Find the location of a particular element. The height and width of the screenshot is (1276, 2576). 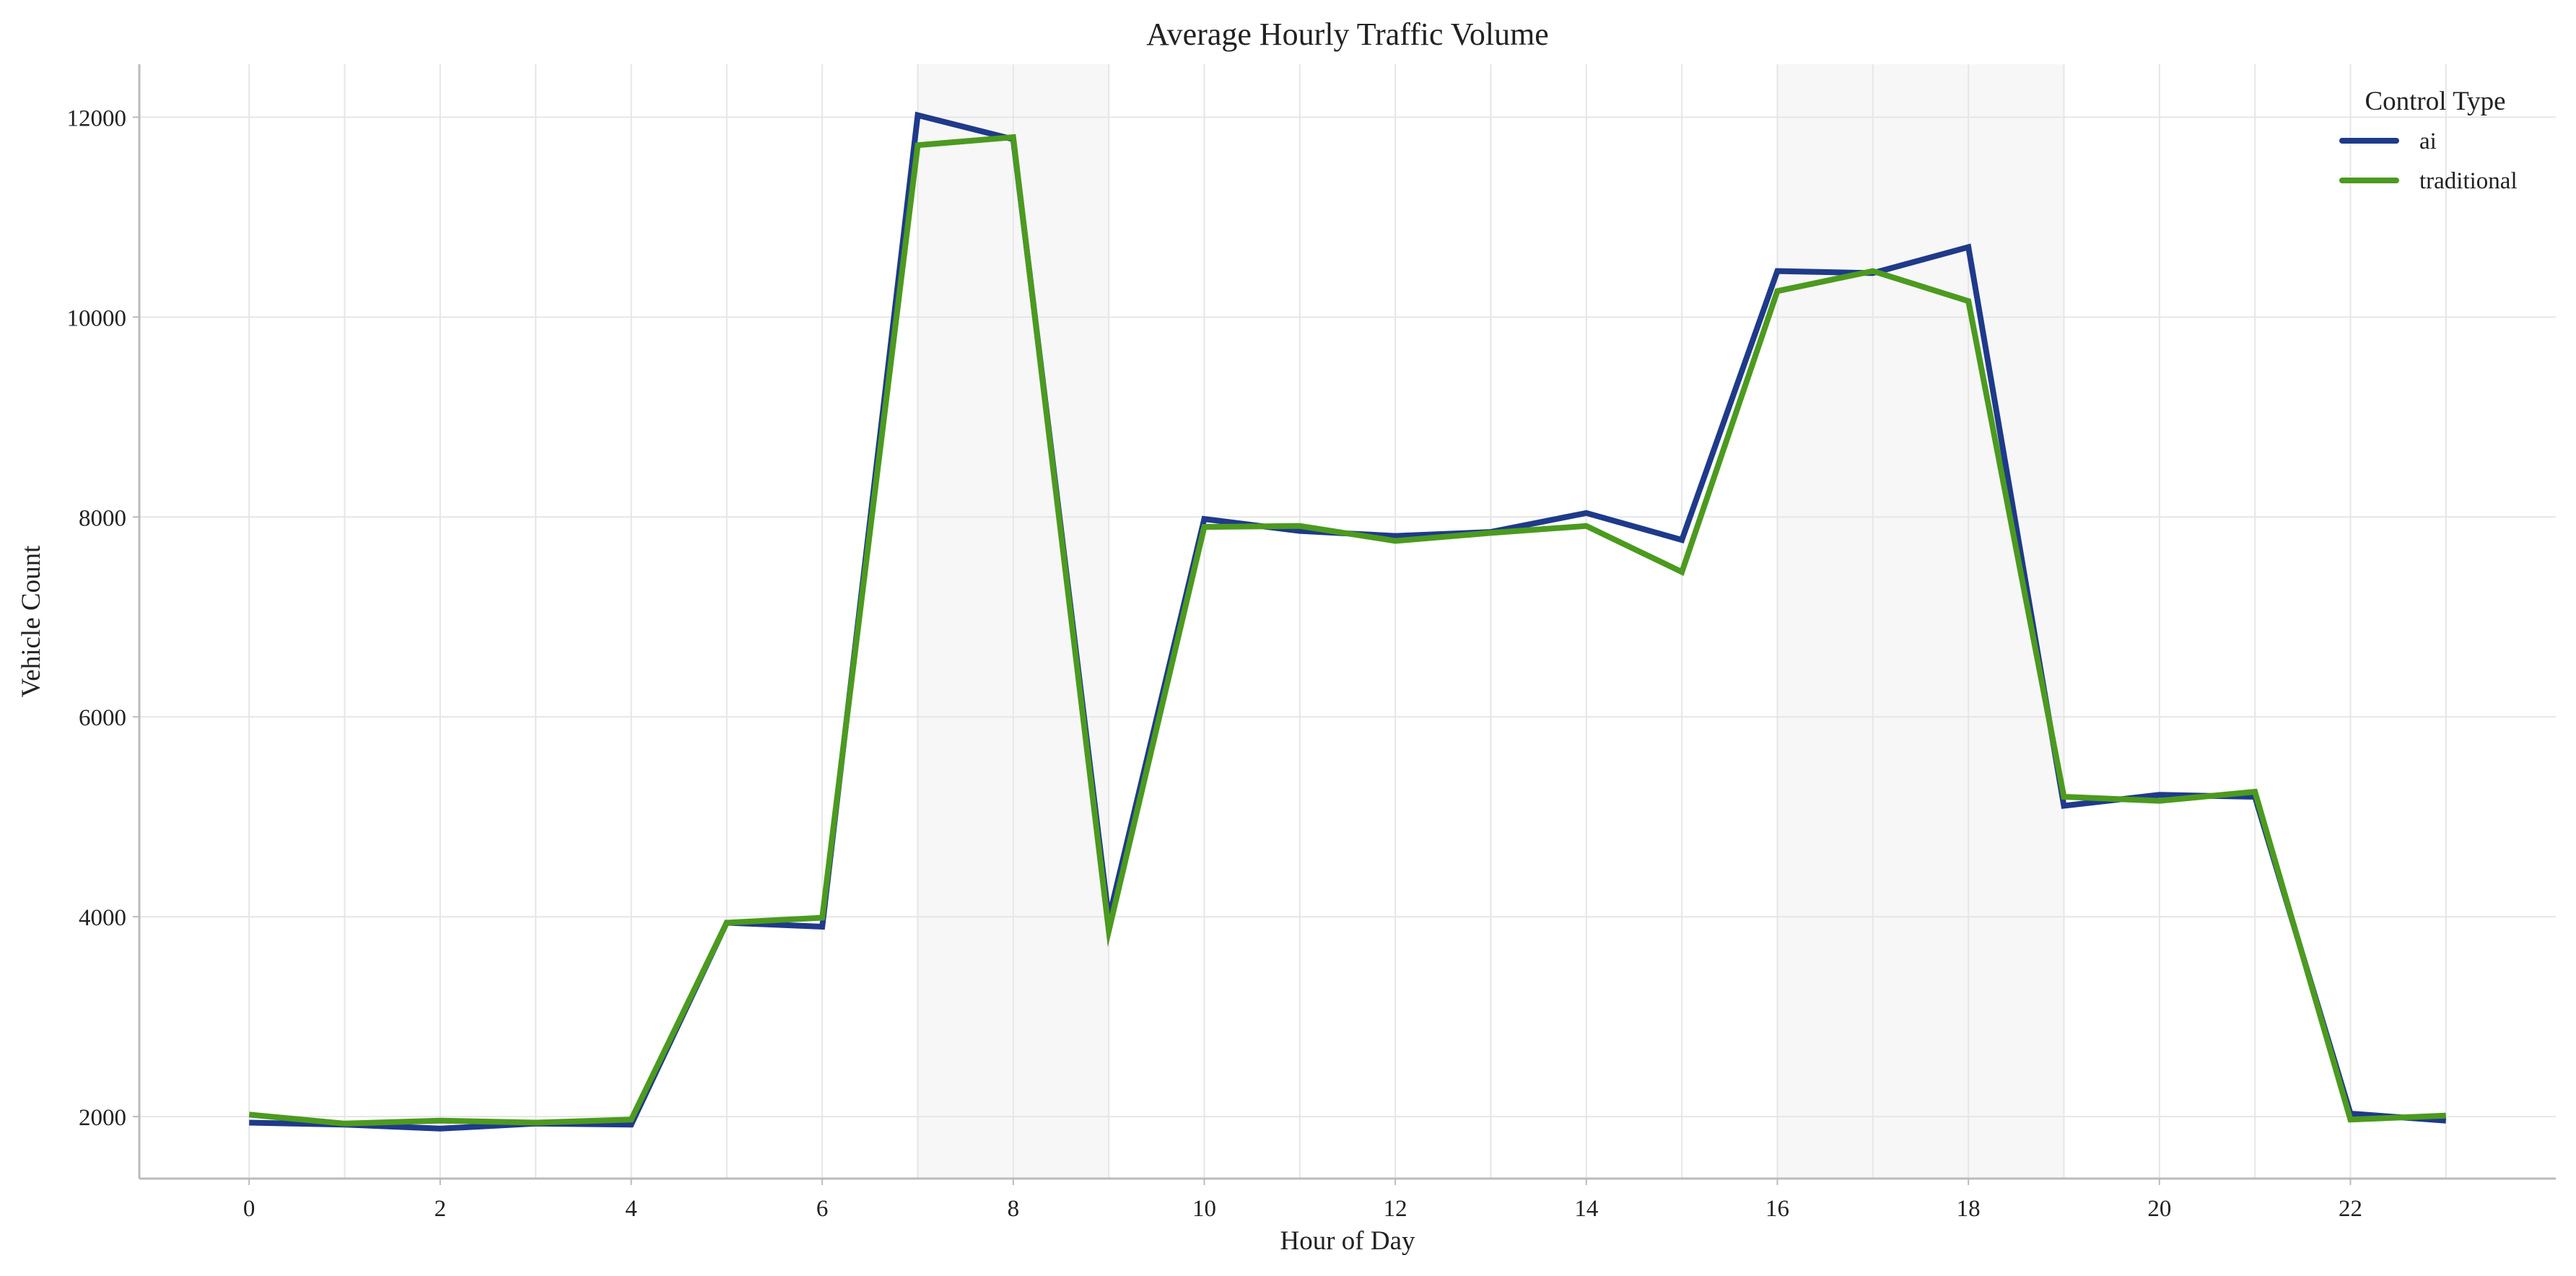

legend-label-ai: ai is located at coordinates (2428, 141).